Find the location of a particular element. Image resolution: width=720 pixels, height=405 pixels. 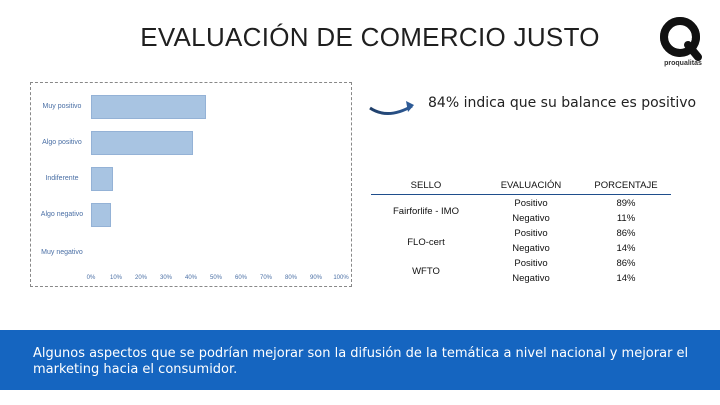

curved-arrow-icon is located at coordinates (391, 108).